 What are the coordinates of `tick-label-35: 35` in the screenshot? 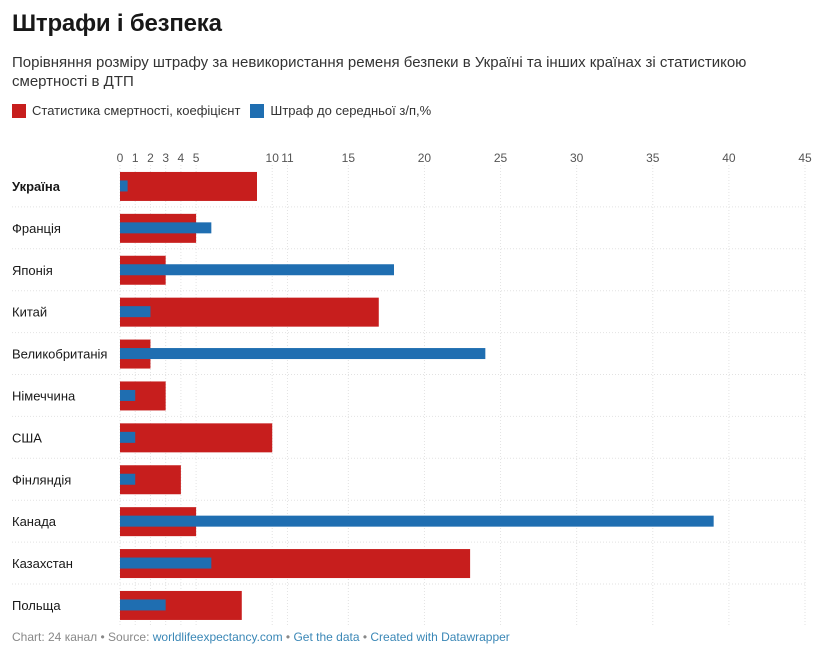 It's located at (653, 158).